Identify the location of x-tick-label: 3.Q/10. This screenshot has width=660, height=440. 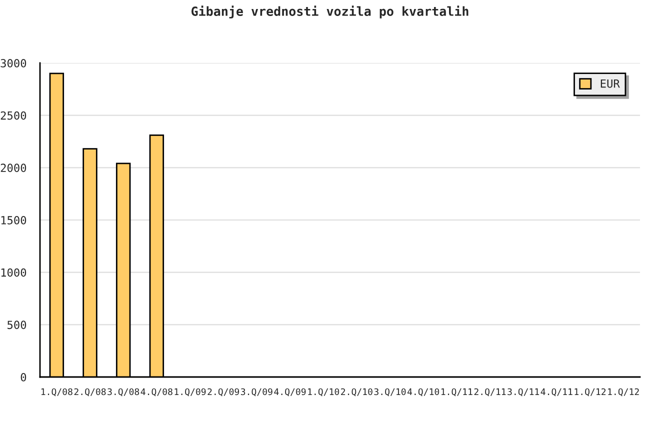
(390, 392).